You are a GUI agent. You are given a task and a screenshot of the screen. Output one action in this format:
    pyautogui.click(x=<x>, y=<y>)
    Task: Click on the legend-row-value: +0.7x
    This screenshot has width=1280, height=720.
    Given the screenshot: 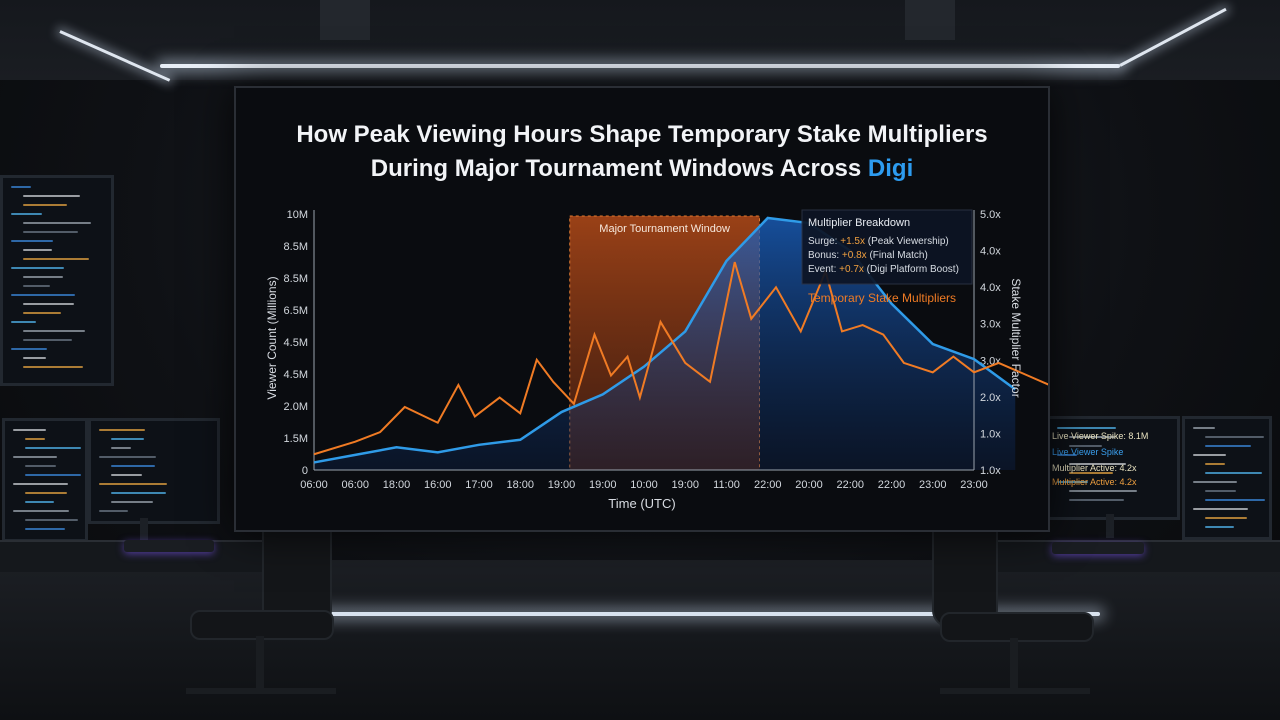 What is the action you would take?
    pyautogui.click(x=853, y=269)
    